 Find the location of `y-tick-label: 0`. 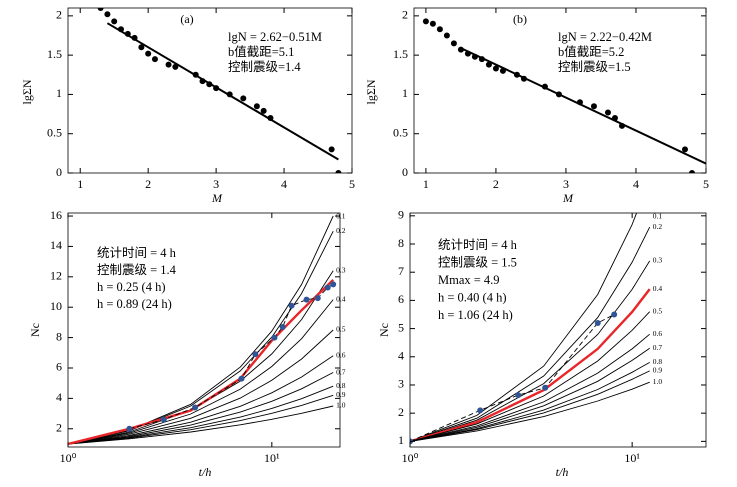

y-tick-label: 0 is located at coordinates (59, 172).